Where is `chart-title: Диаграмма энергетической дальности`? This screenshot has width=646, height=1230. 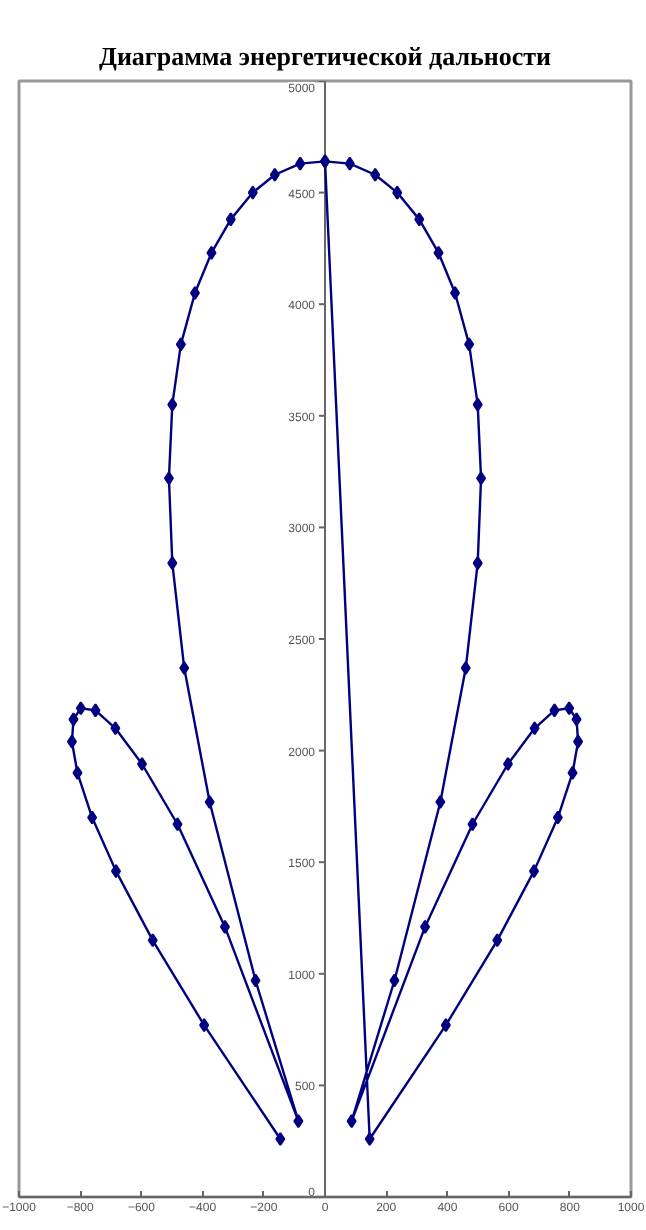 chart-title: Диаграмма энергетической дальности is located at coordinates (325, 56).